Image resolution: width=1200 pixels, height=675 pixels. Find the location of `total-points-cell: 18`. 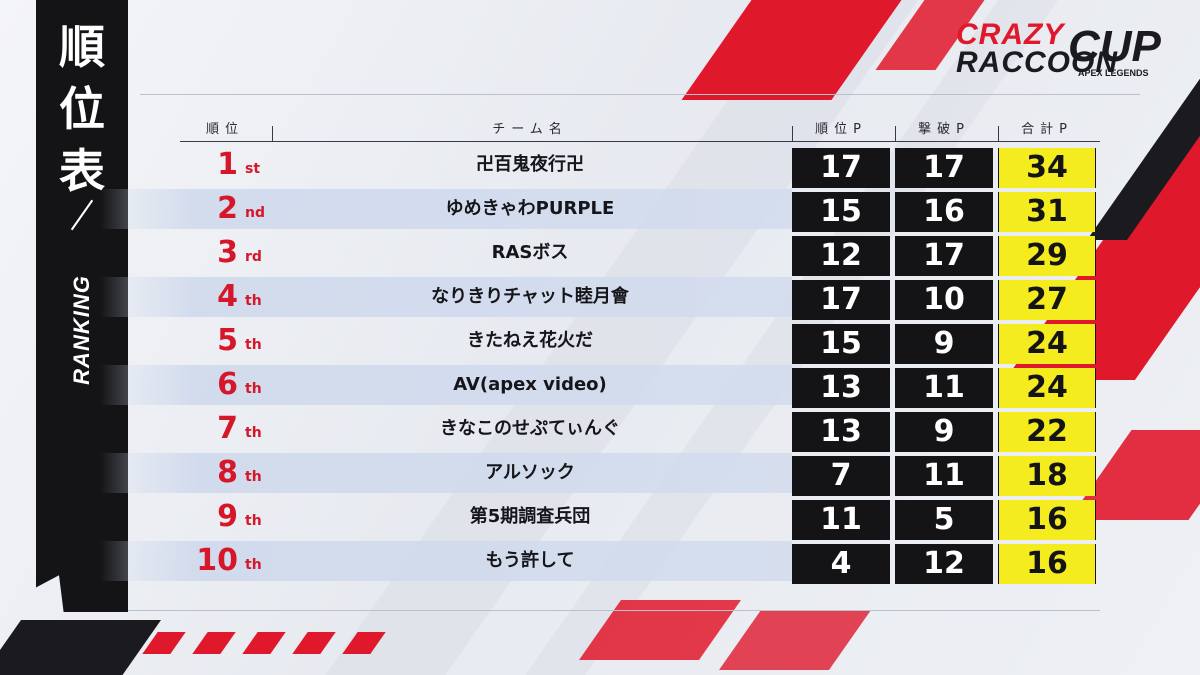

total-points-cell: 18 is located at coordinates (1047, 476).